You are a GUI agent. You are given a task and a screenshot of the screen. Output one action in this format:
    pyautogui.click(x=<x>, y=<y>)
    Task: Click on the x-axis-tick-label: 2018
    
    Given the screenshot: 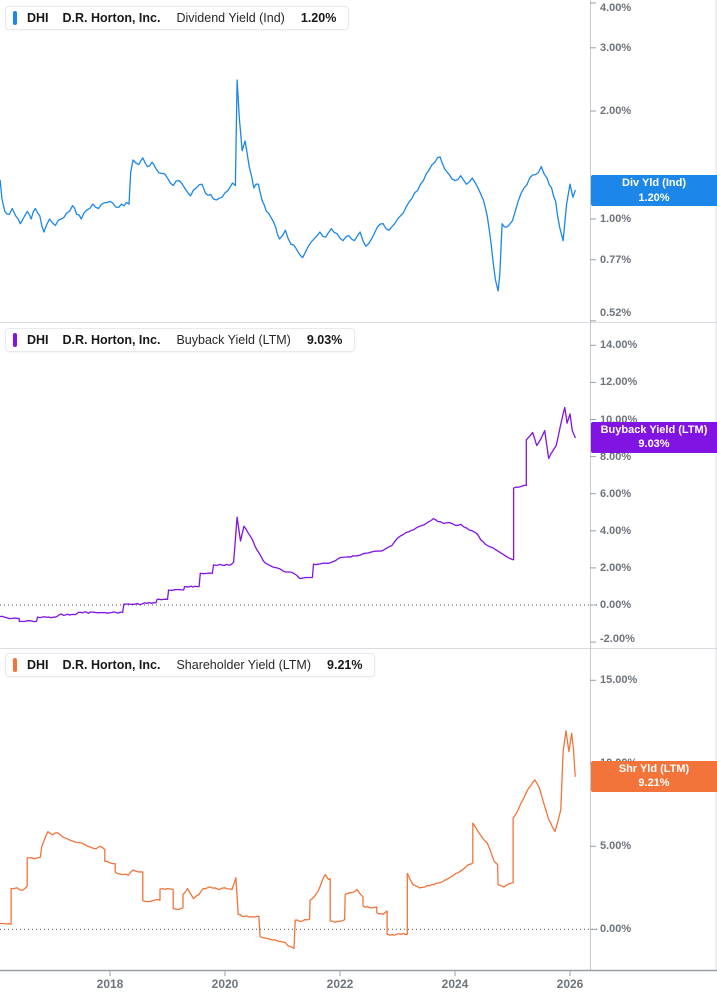 What is the action you would take?
    pyautogui.click(x=110, y=984)
    